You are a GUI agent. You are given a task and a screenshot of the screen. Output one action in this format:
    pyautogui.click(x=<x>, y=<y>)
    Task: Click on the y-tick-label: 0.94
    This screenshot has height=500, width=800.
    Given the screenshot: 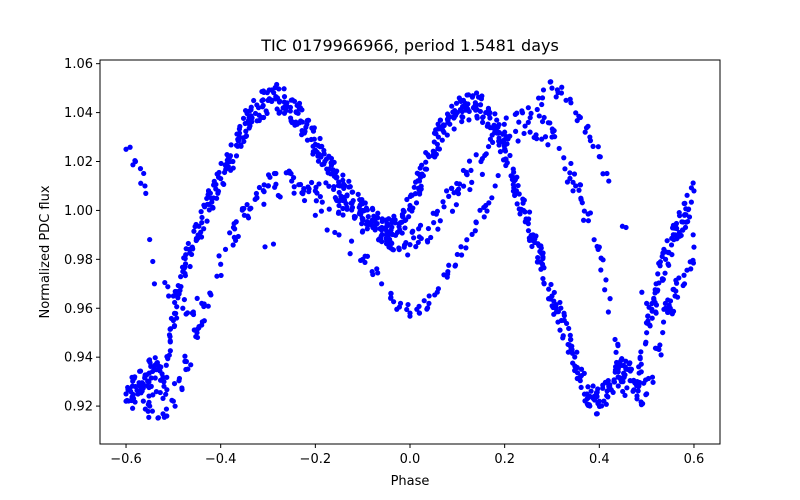 What is the action you would take?
    pyautogui.click(x=78, y=358)
    